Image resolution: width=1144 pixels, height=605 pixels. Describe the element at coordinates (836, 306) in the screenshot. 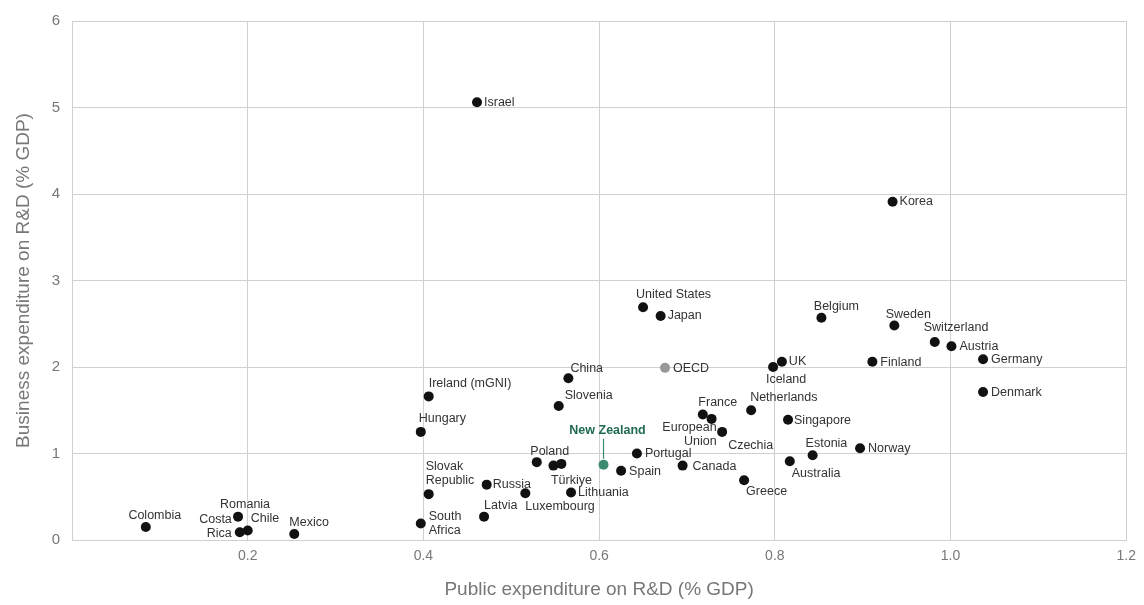

I see `annotation: Belgium` at that location.